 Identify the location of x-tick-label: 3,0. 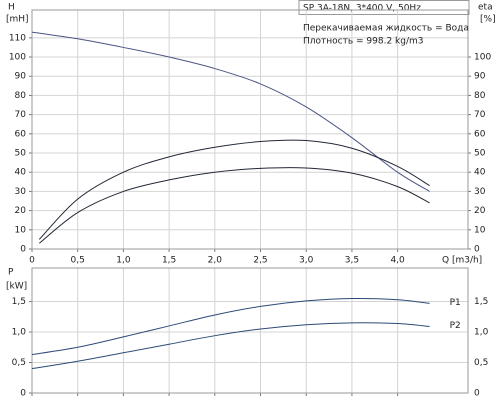
(306, 261).